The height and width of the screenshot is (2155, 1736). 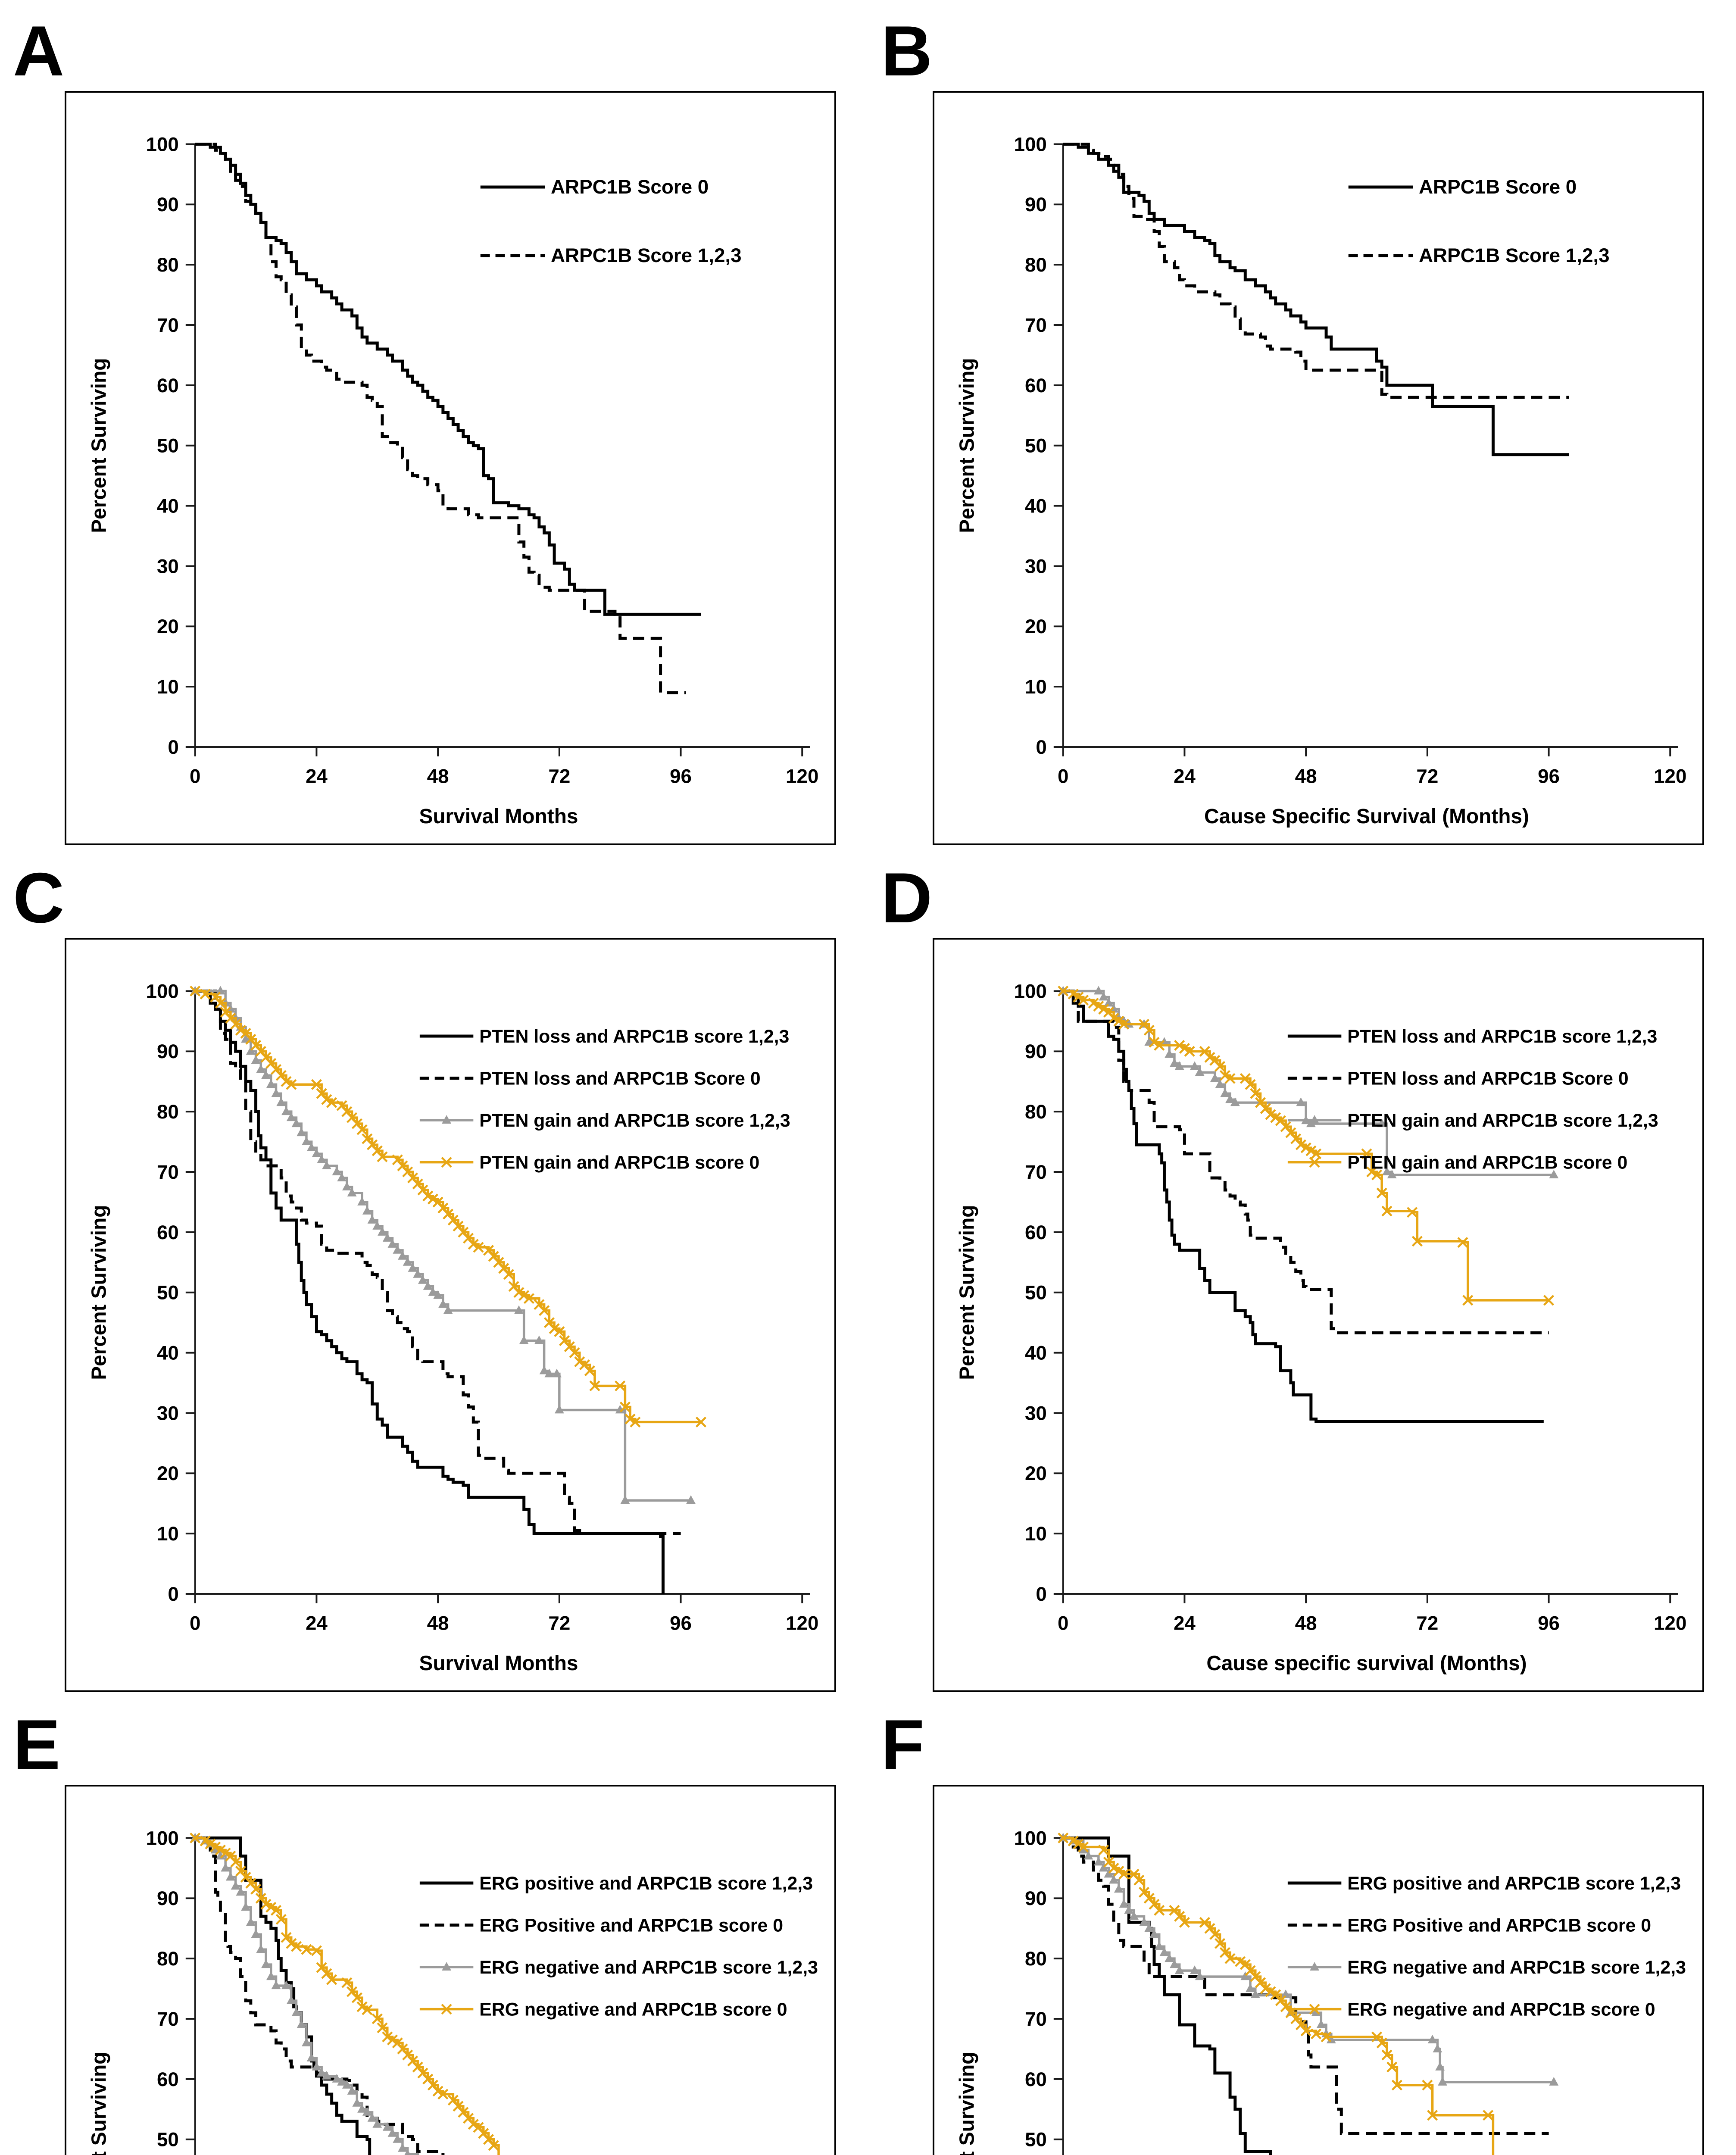 I want to click on y-tick-label: 30, so click(x=168, y=566).